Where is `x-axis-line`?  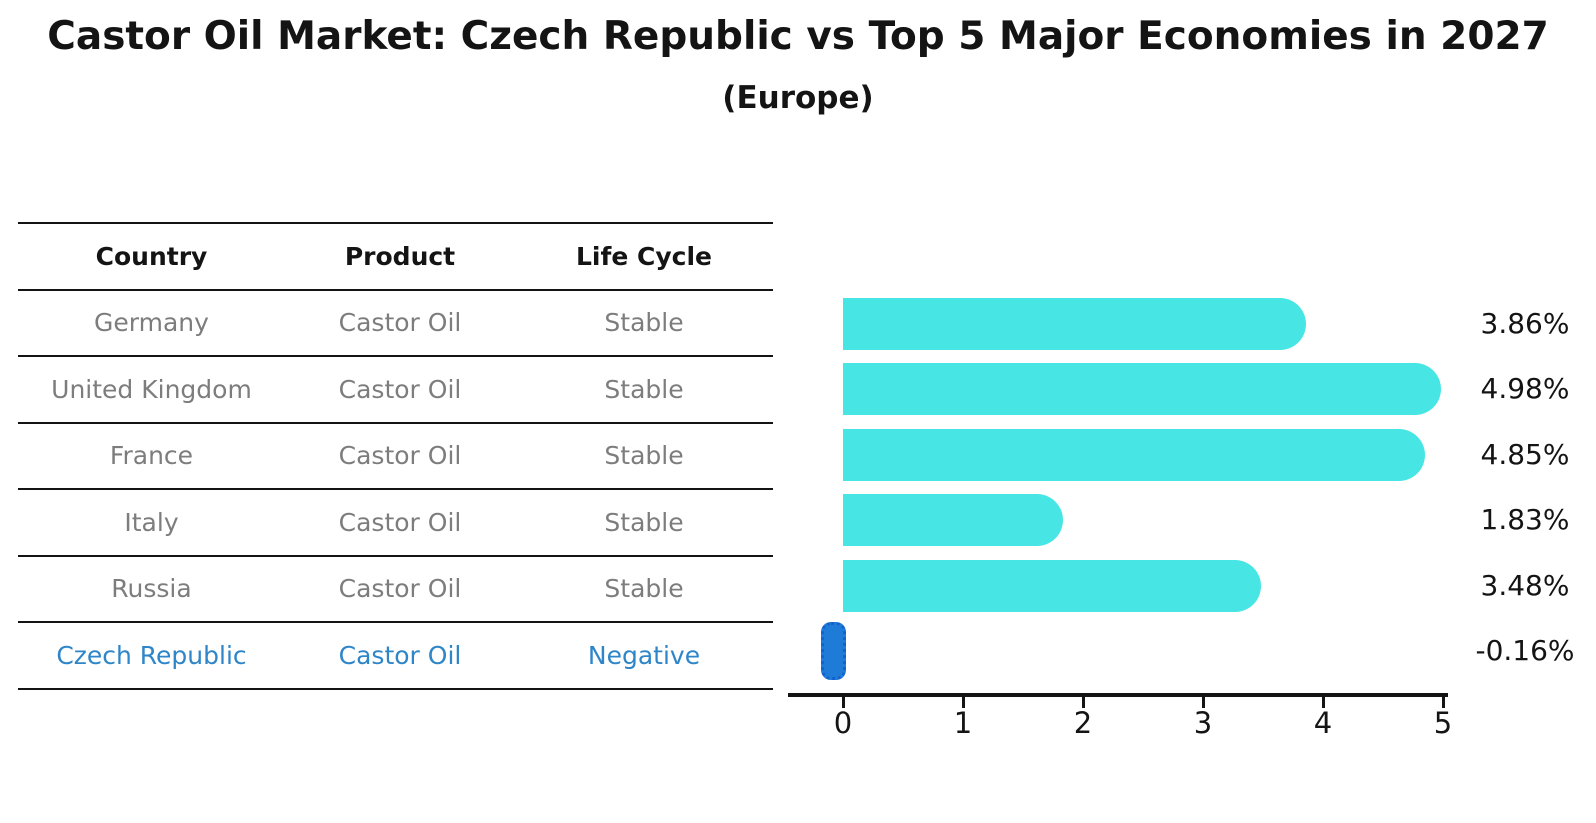
x-axis-line is located at coordinates (1118, 695).